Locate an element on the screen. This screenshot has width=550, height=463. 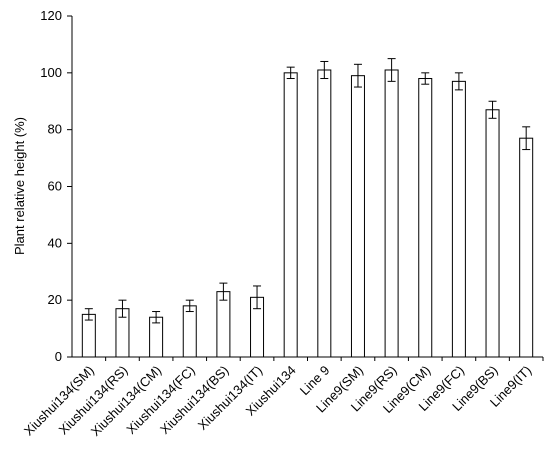
y-tick-label: 100 is located at coordinates (51, 72).